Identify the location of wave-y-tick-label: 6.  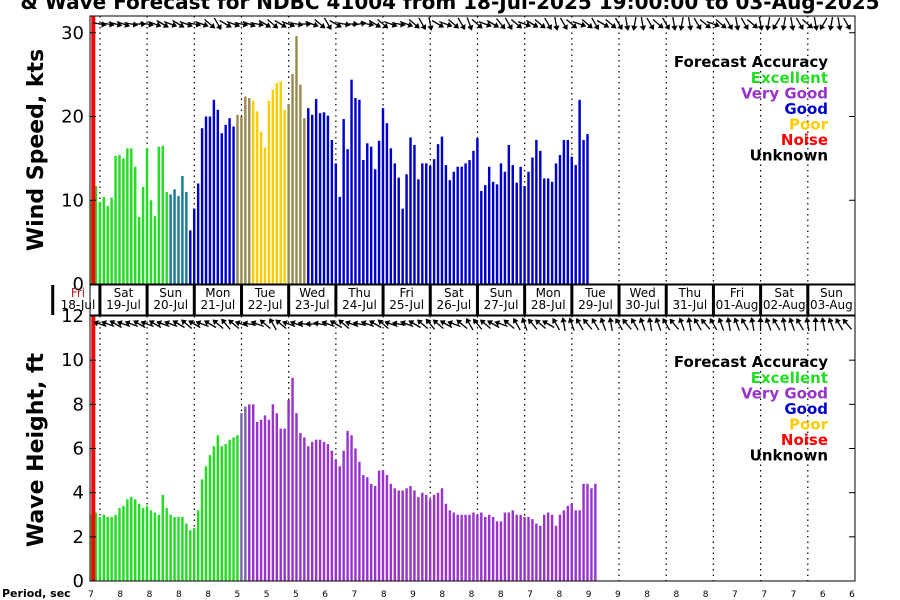
(78, 449).